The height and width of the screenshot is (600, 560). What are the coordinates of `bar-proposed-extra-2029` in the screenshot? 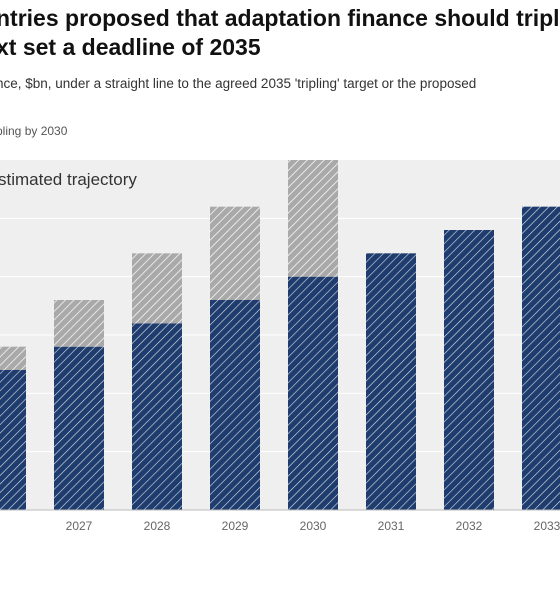 It's located at (235, 253).